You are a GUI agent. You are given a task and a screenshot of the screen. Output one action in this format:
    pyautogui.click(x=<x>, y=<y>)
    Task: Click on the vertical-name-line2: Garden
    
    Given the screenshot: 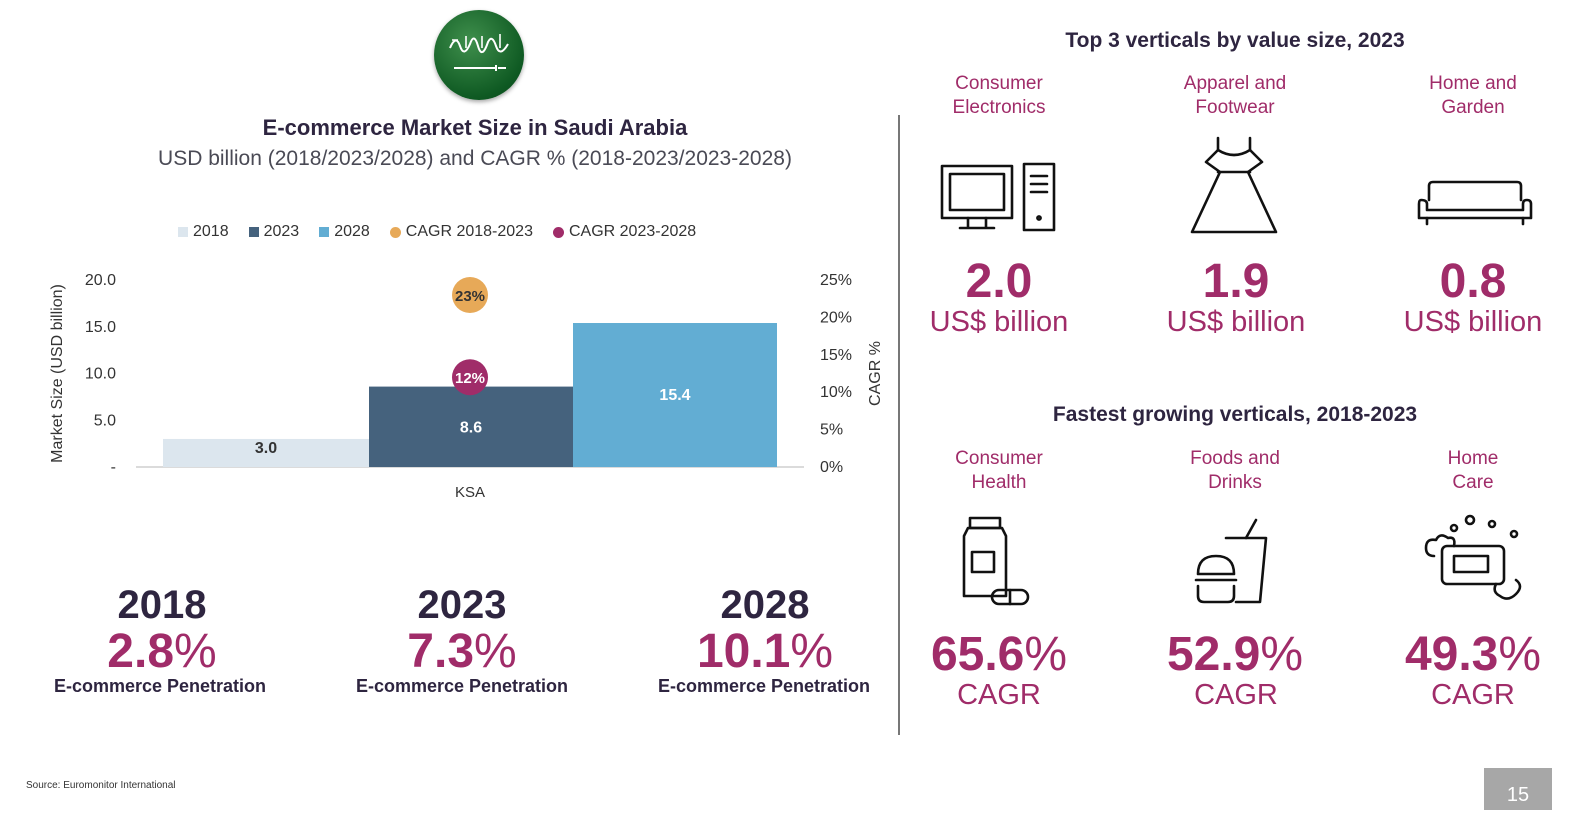 What is the action you would take?
    pyautogui.click(x=1473, y=107)
    